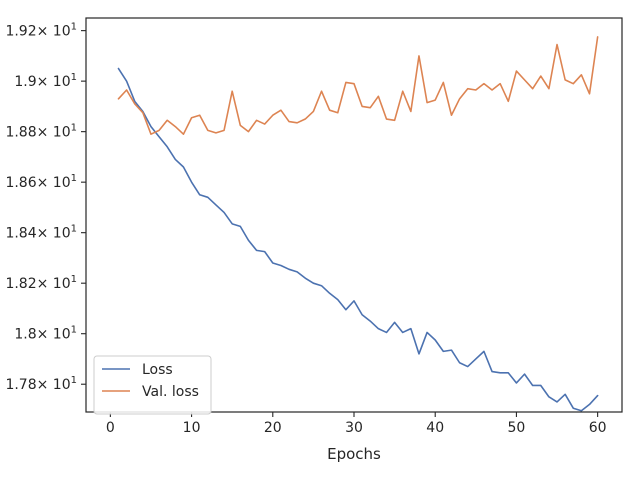 Image resolution: width=640 pixels, height=484 pixels. Describe the element at coordinates (20, 133) in the screenshot. I see `y-tick-mantissa: 1.88` at that location.